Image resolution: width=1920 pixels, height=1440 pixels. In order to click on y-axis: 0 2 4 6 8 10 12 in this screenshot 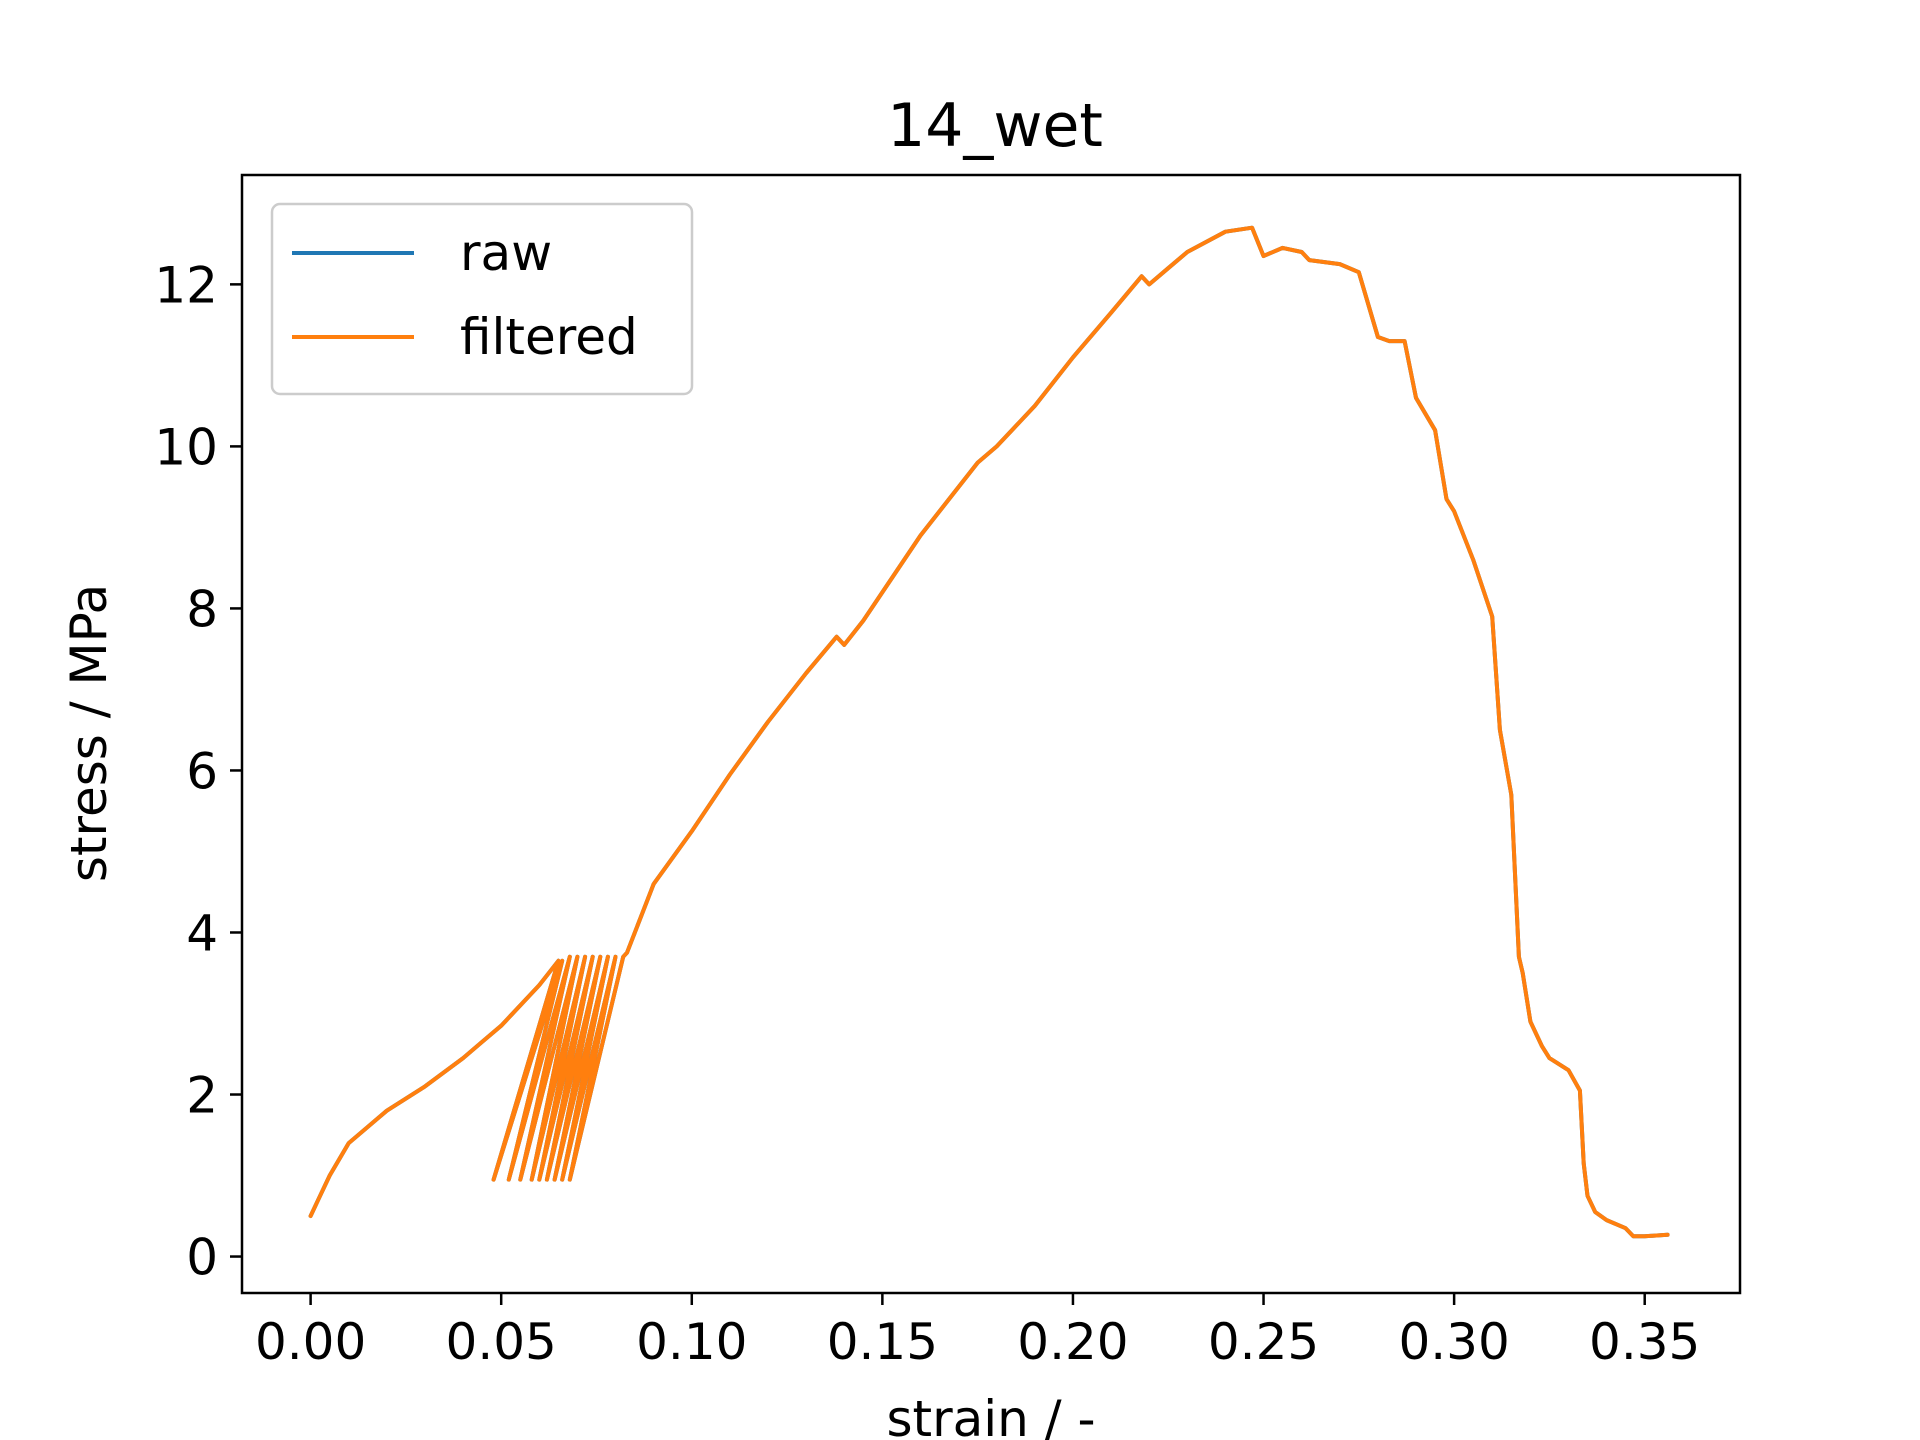, I will do `click(198, 771)`.